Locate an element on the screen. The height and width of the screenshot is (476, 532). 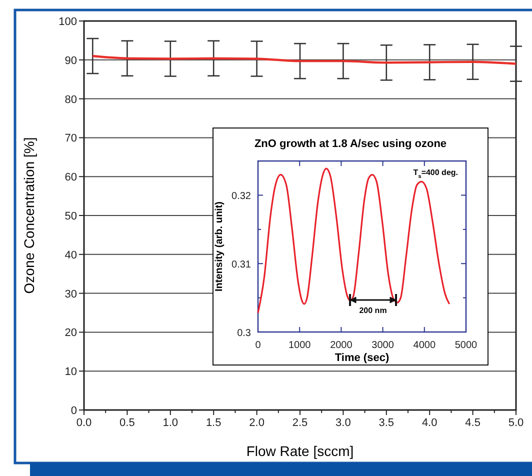
y-tick-label: 40 is located at coordinates (70, 255).